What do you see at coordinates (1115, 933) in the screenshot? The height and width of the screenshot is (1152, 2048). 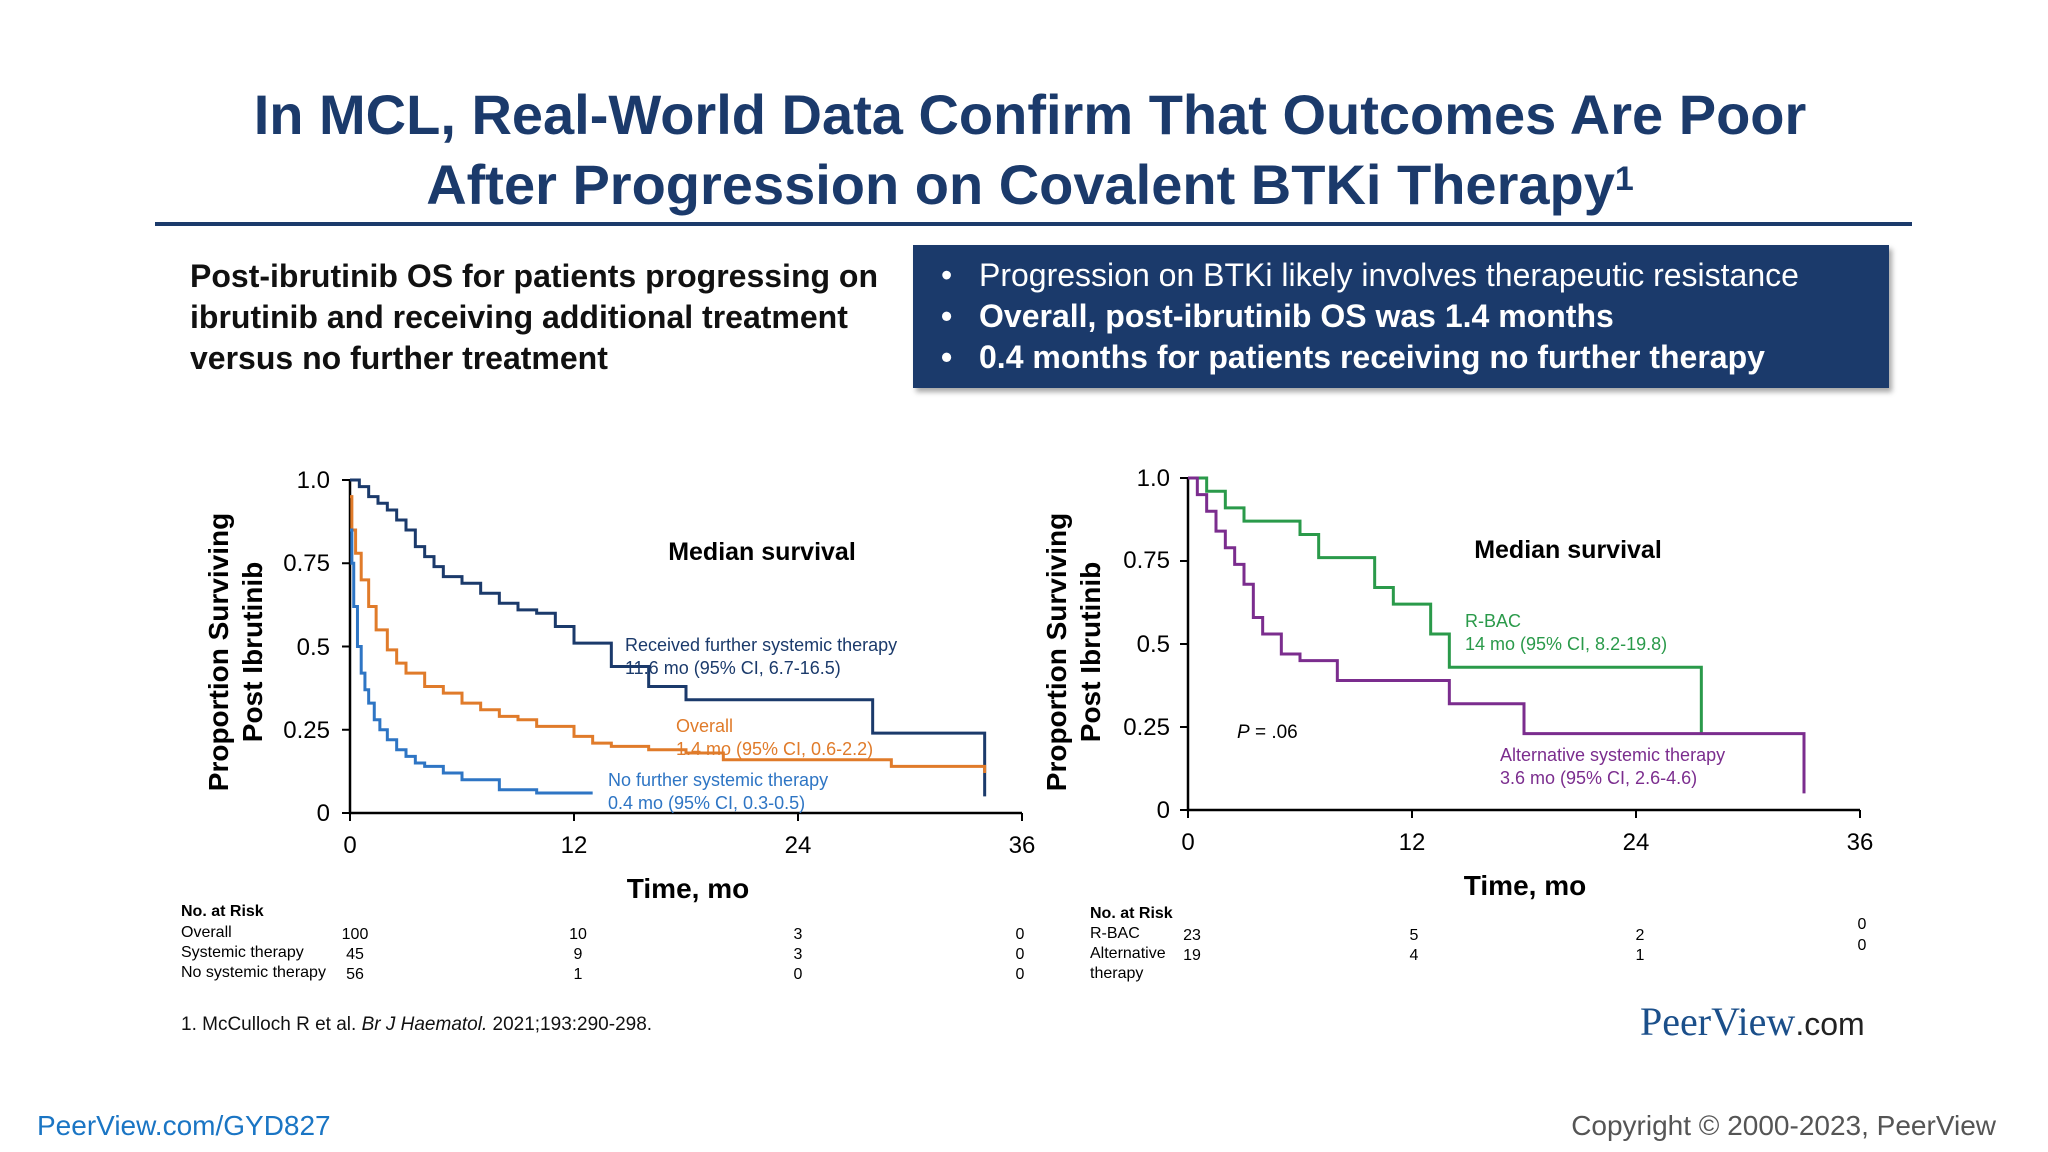 I see `risk-row-label: R-BAC` at bounding box center [1115, 933].